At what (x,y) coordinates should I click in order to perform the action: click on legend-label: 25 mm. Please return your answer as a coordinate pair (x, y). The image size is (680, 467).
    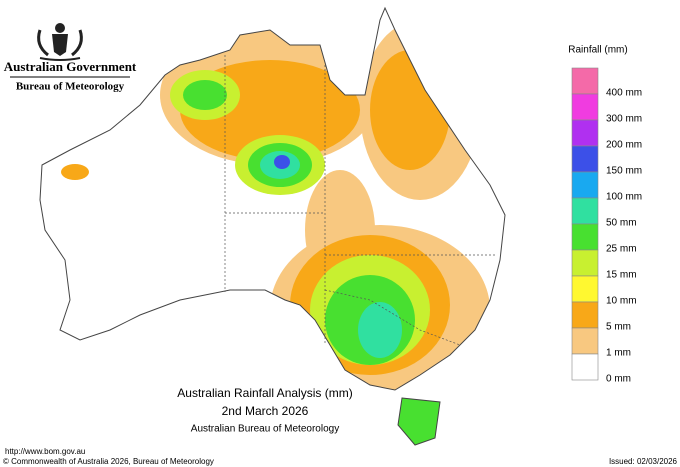
    Looking at the image, I should click on (621, 249).